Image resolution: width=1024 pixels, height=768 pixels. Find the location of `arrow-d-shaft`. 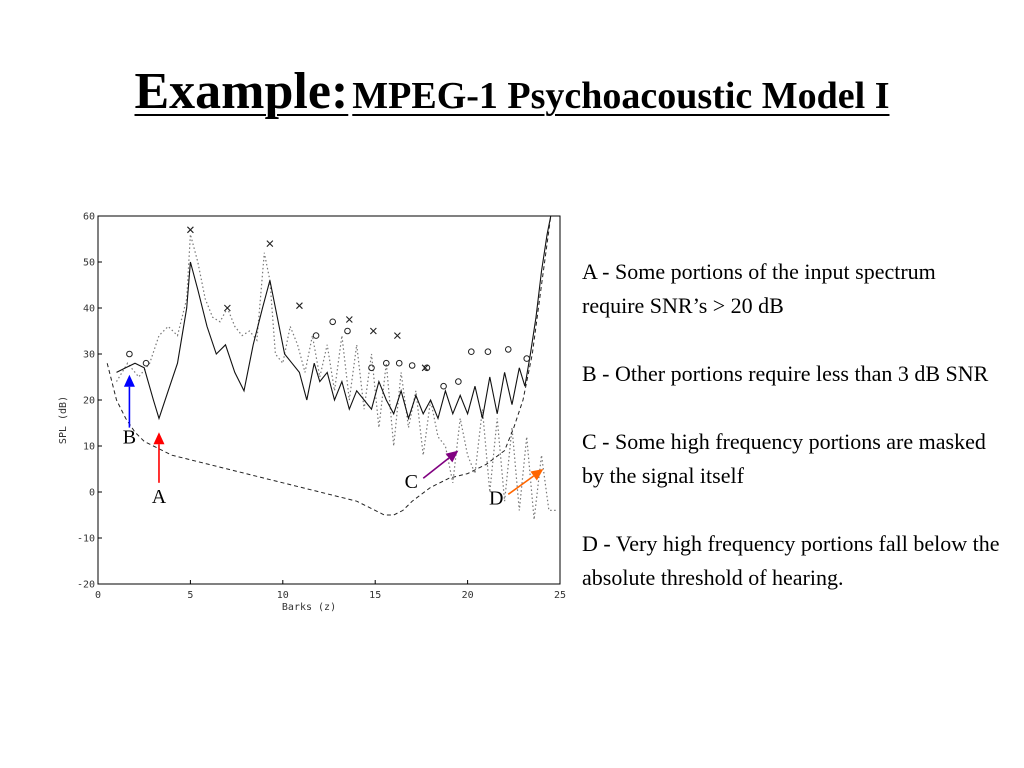

arrow-d-shaft is located at coordinates (521, 485).